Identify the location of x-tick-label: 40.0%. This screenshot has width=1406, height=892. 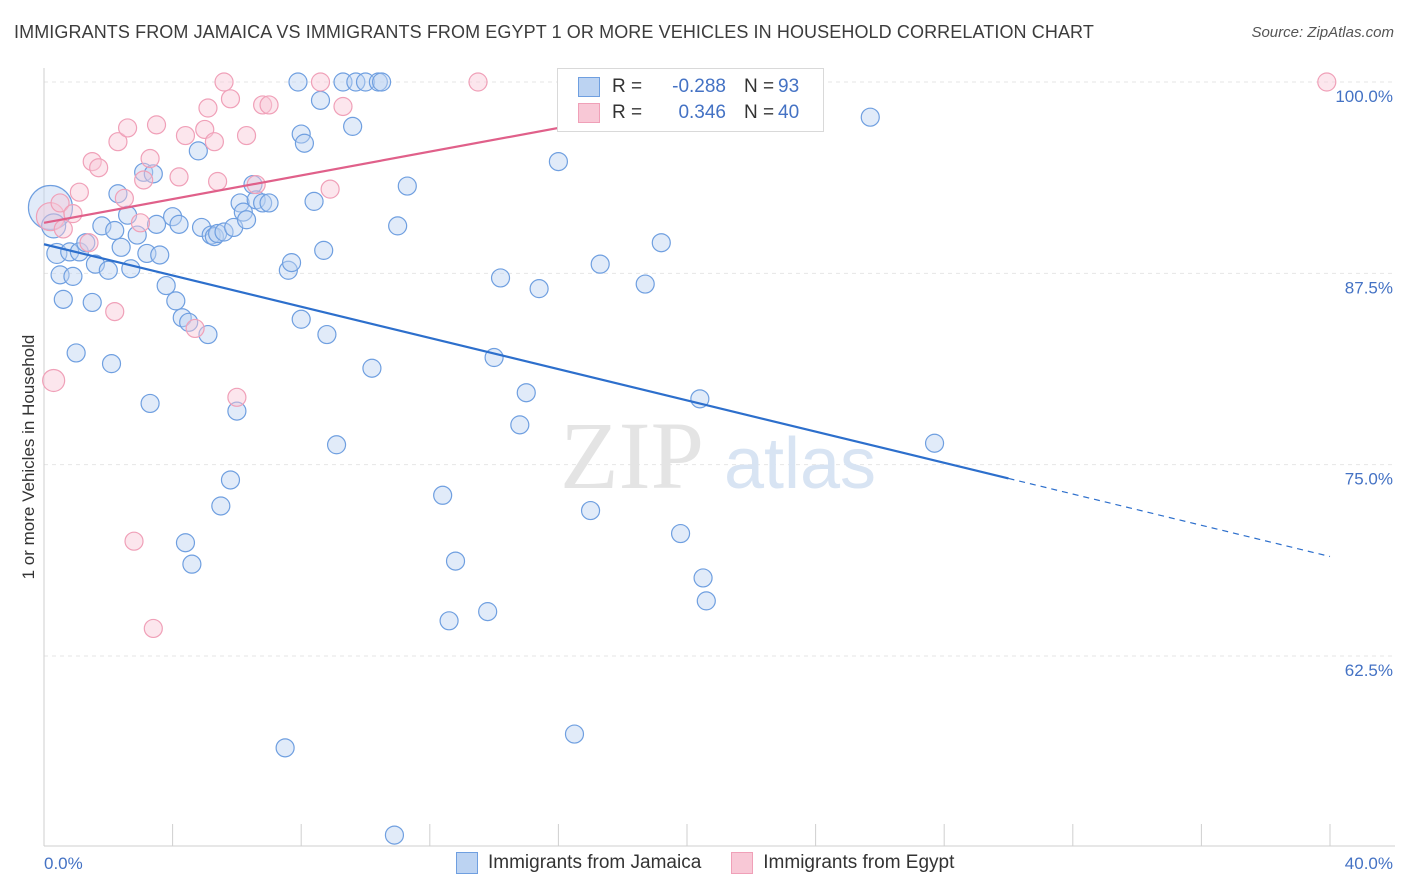
(1369, 863).